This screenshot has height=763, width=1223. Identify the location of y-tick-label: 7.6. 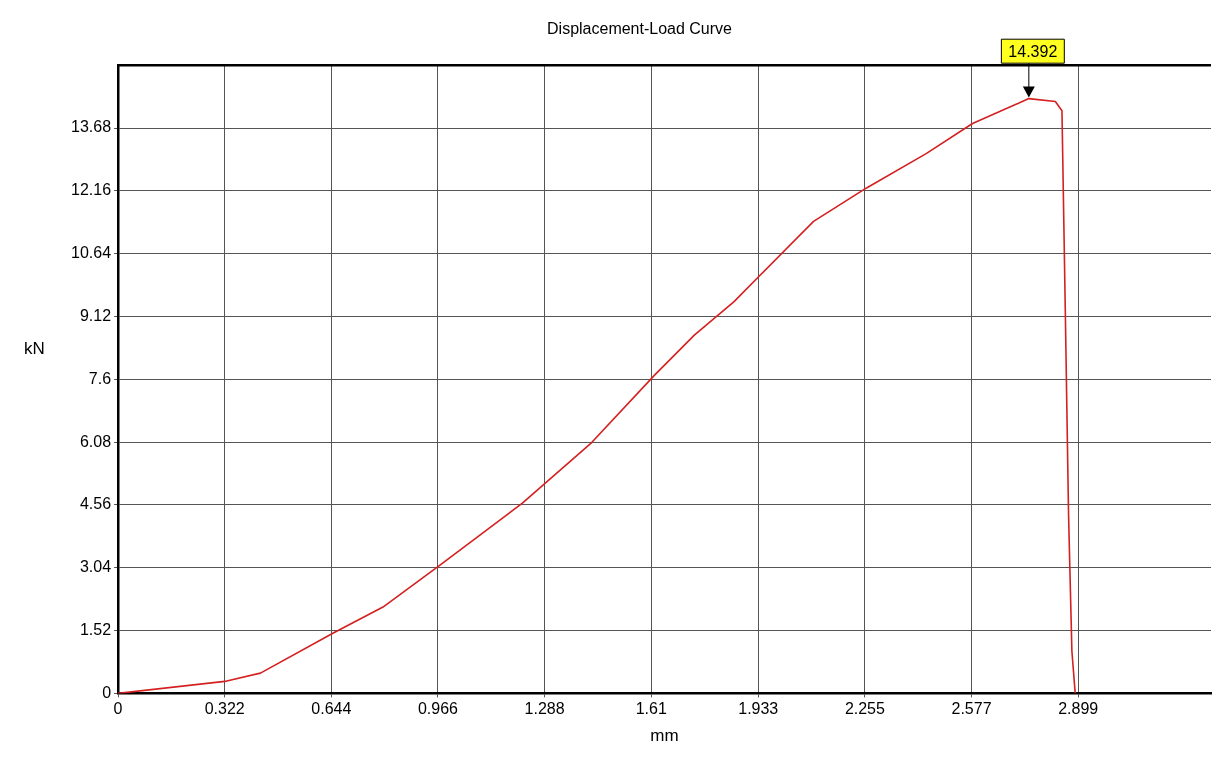
(100, 378).